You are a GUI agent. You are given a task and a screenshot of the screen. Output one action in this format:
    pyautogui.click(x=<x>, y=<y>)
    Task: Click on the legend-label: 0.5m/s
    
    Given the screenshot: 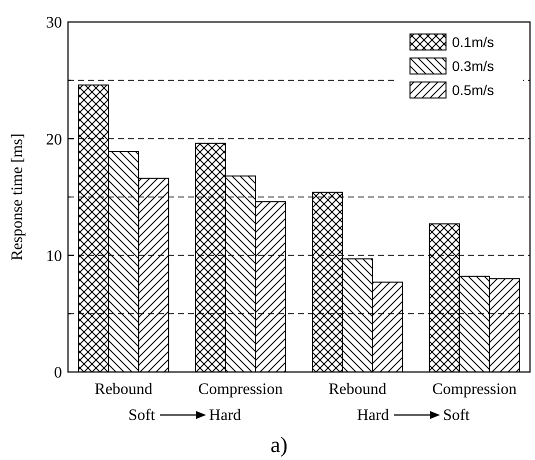 What is the action you would take?
    pyautogui.click(x=473, y=90)
    